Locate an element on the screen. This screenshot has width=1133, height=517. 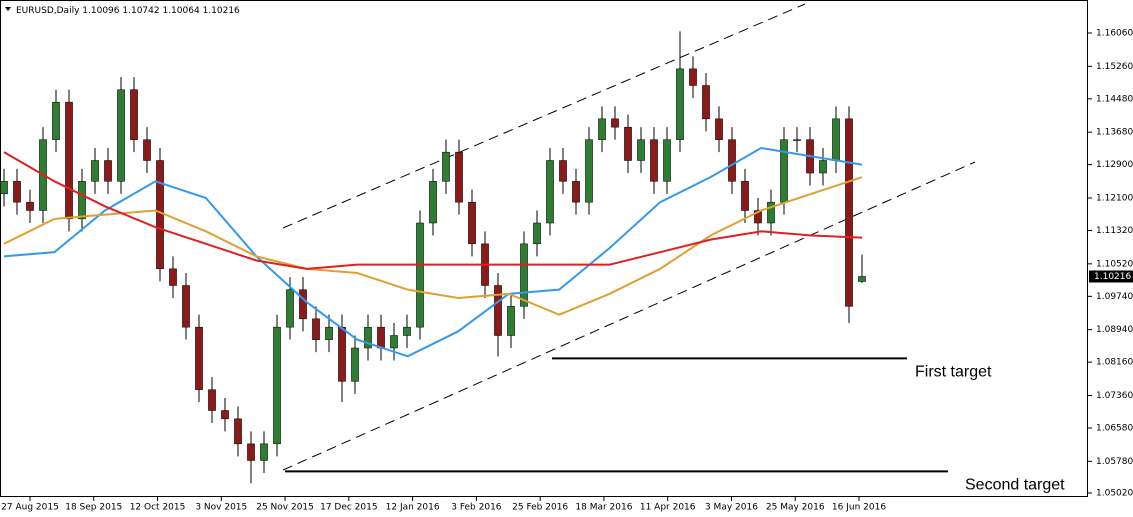
y-tick-label: 1.14480 is located at coordinates (1114, 99).